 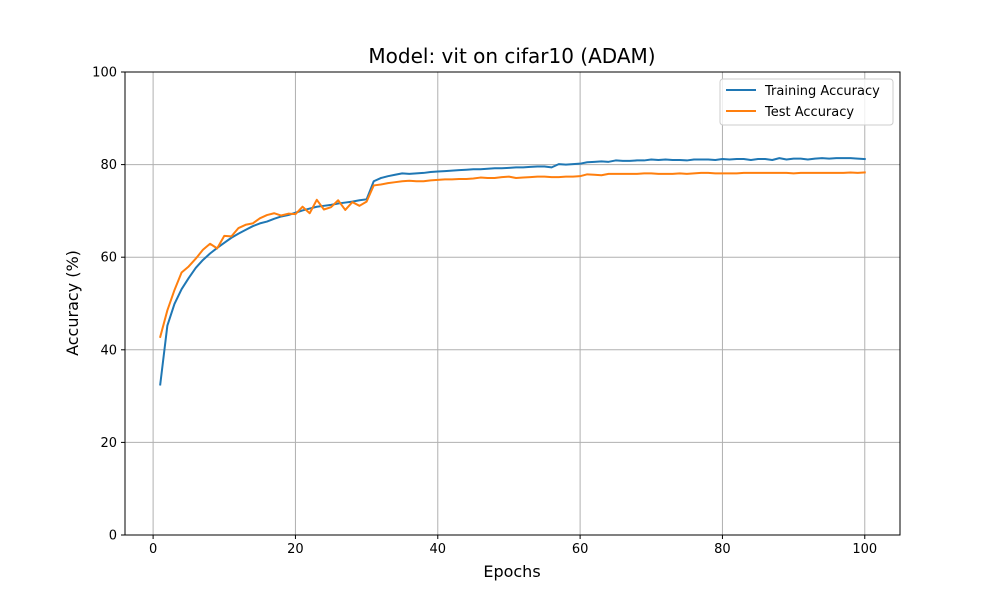 I want to click on legend-box, so click(x=806, y=102).